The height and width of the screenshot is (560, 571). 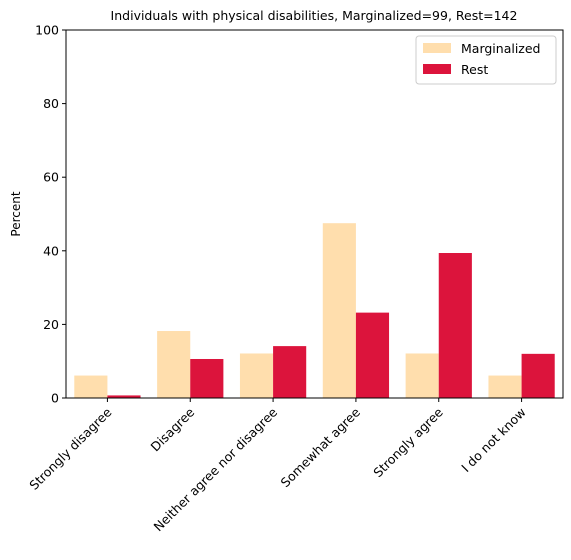 What do you see at coordinates (47, 30) in the screenshot?
I see `y-tick-label: 100` at bounding box center [47, 30].